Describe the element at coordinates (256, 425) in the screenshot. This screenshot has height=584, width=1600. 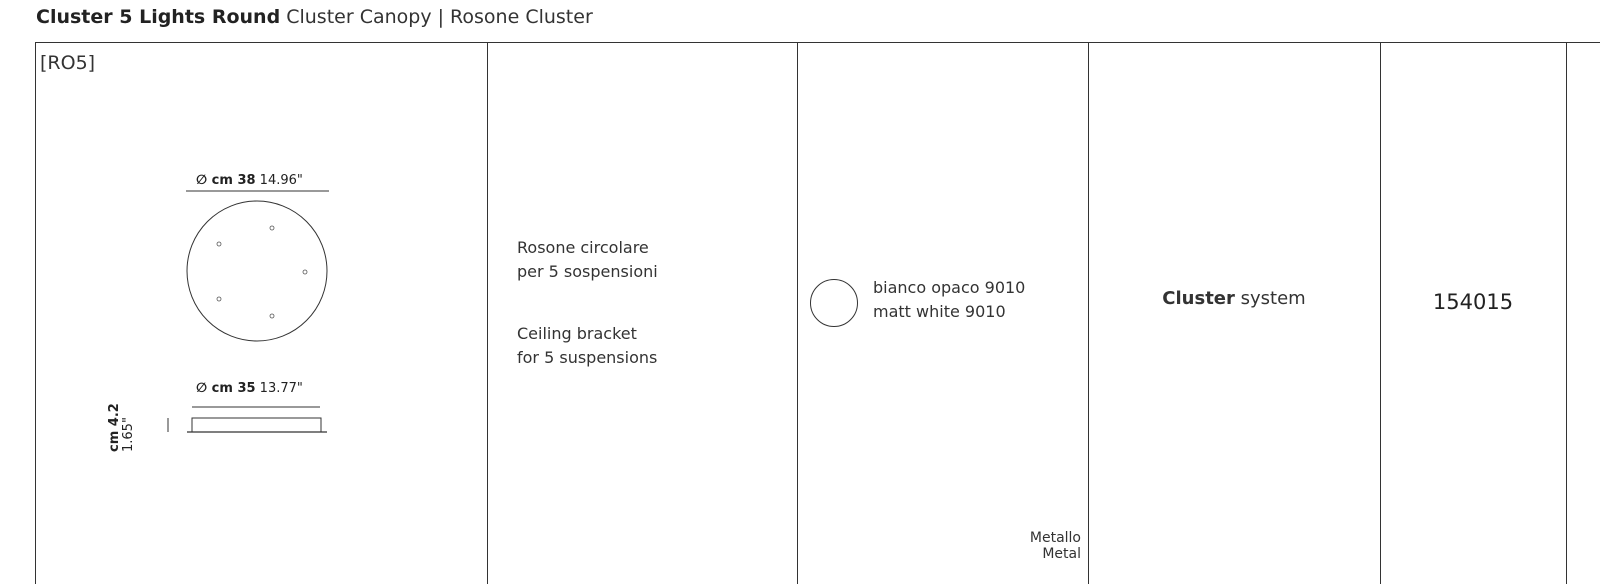
I see `canopy-side-view` at that location.